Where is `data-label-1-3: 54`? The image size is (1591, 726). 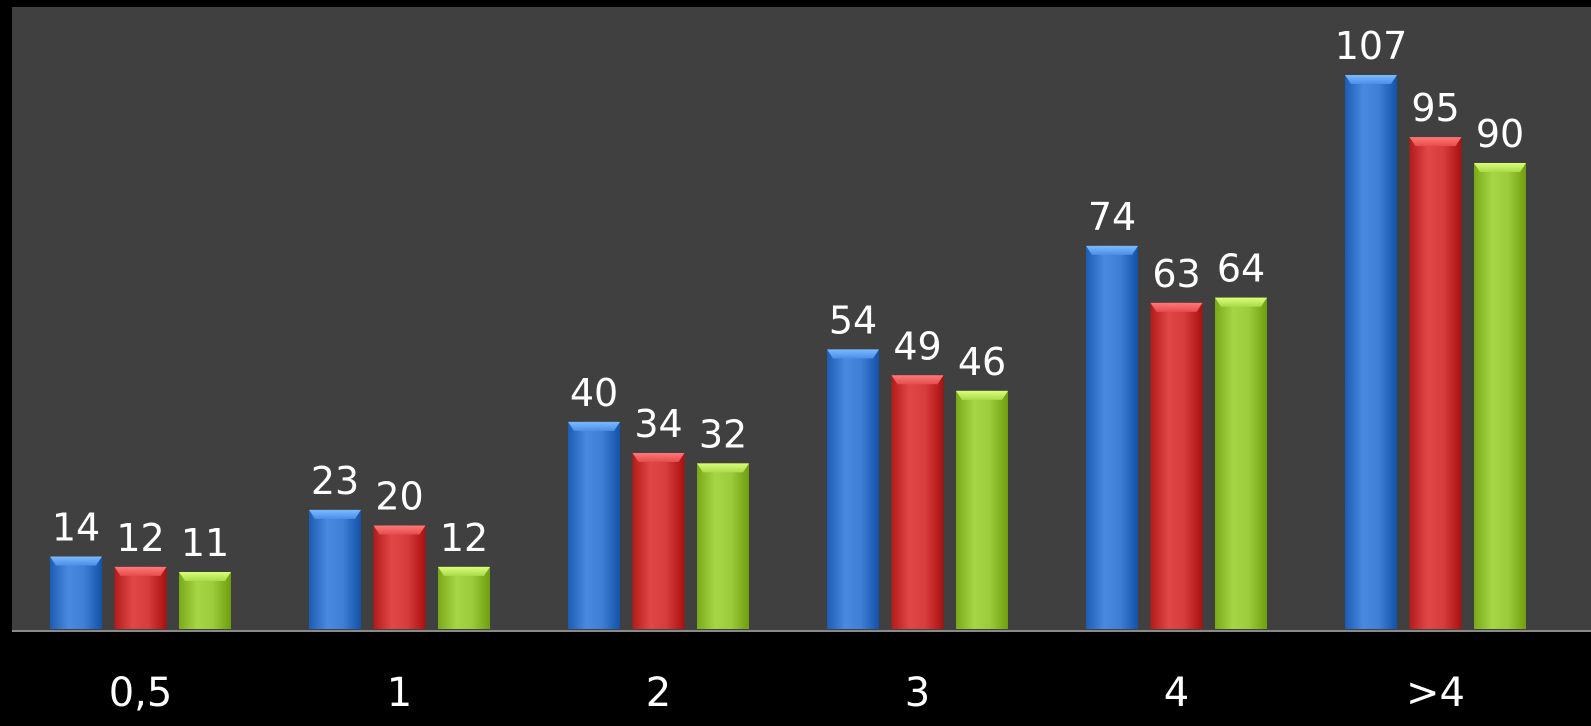
data-label-1-3: 54 is located at coordinates (853, 320).